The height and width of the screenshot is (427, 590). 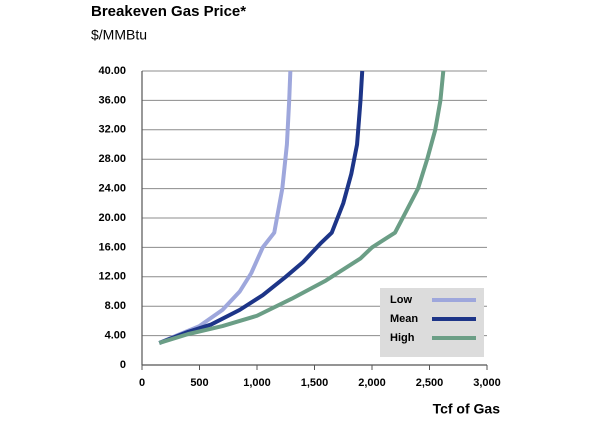 I want to click on y-tick-label: 0, so click(x=123, y=365).